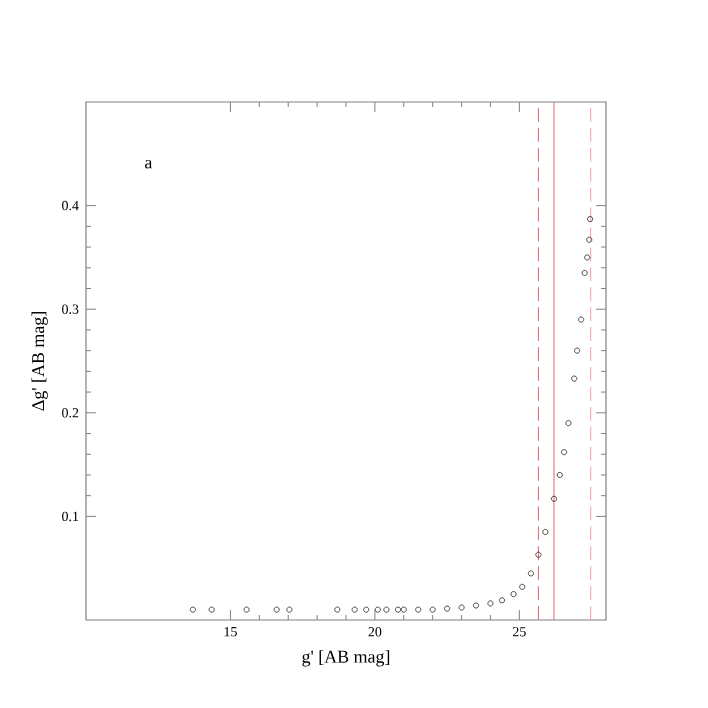  What do you see at coordinates (39, 361) in the screenshot?
I see `y-axis-title: Δg' [AB mag]` at bounding box center [39, 361].